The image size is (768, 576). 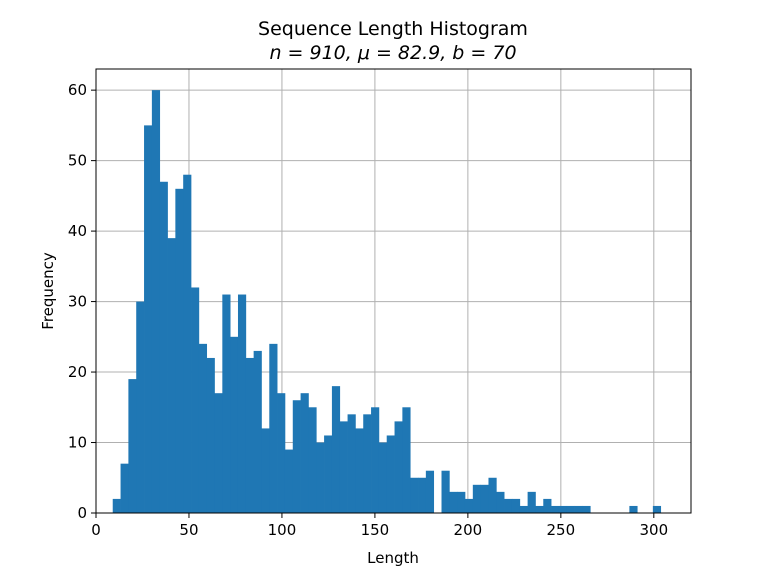 What do you see at coordinates (77, 372) in the screenshot?
I see `y-tick-label-2: 20` at bounding box center [77, 372].